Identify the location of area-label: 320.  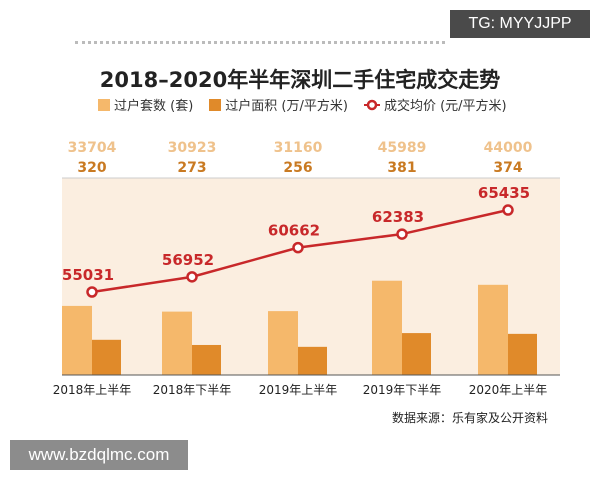
(91, 168).